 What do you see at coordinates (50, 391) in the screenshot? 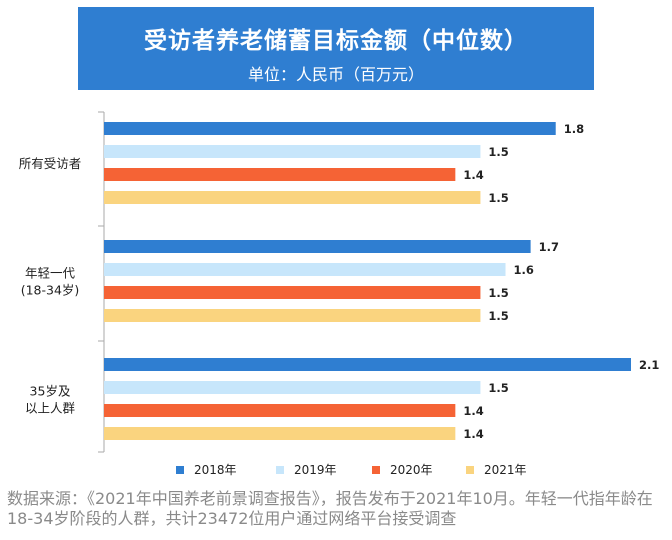
I see `category-label: 35岁及` at bounding box center [50, 391].